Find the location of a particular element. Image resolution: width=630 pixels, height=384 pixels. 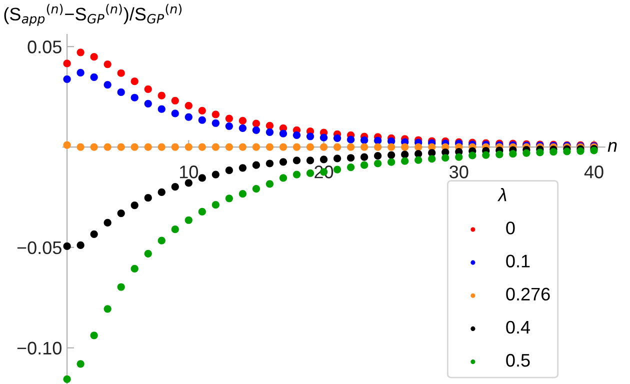

legend-label: 0.276 is located at coordinates (528, 294).